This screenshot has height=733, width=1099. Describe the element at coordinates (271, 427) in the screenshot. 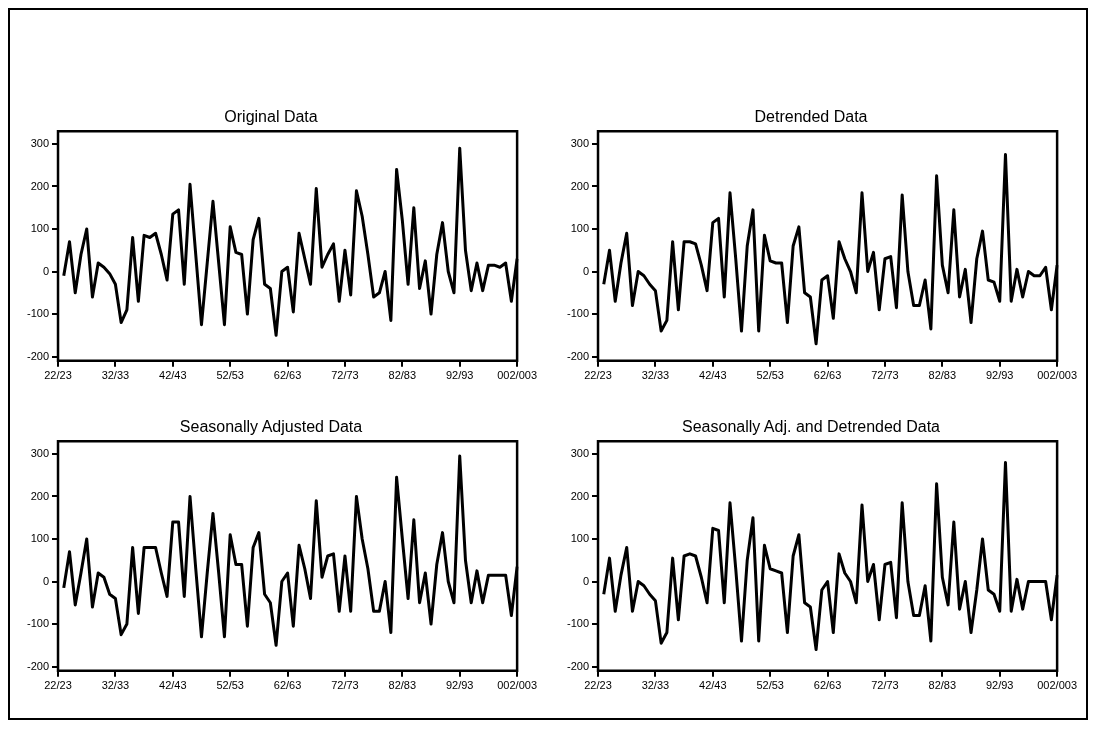

I see `chart-title: Seasonally Adjusted Data` at that location.